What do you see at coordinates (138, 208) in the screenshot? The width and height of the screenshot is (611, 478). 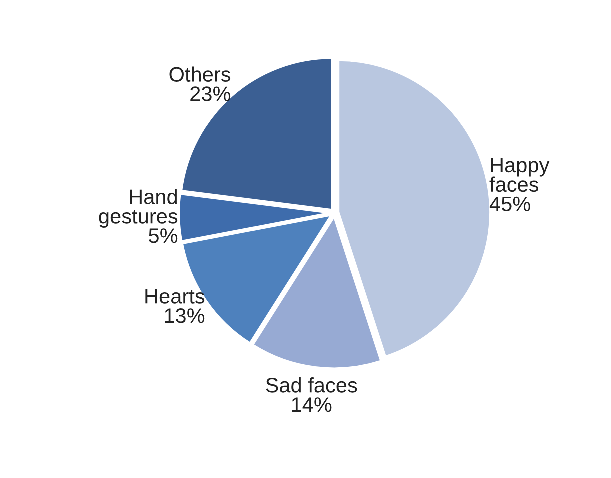 I see `slice-label: Hand gestures` at bounding box center [138, 208].